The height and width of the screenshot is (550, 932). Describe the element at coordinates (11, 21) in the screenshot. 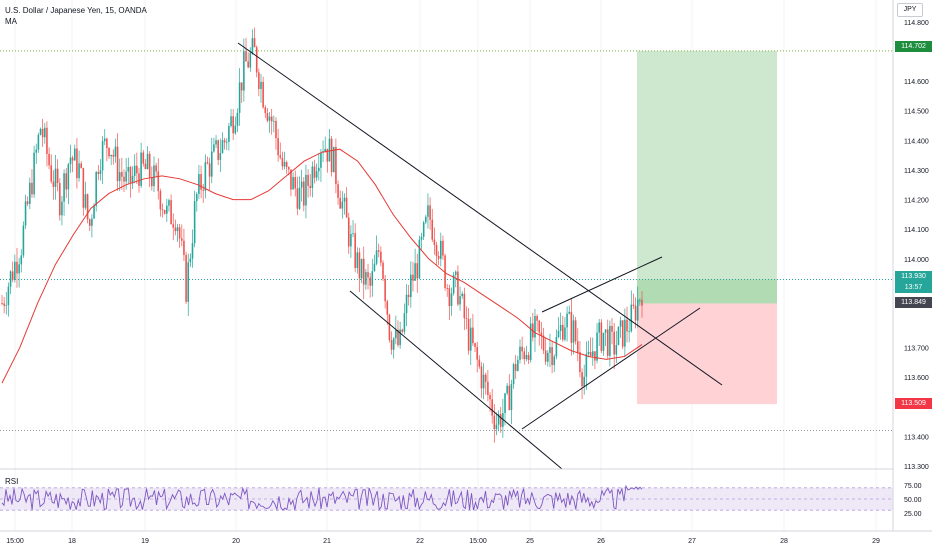

I see `ma-indicator-label: MA` at that location.